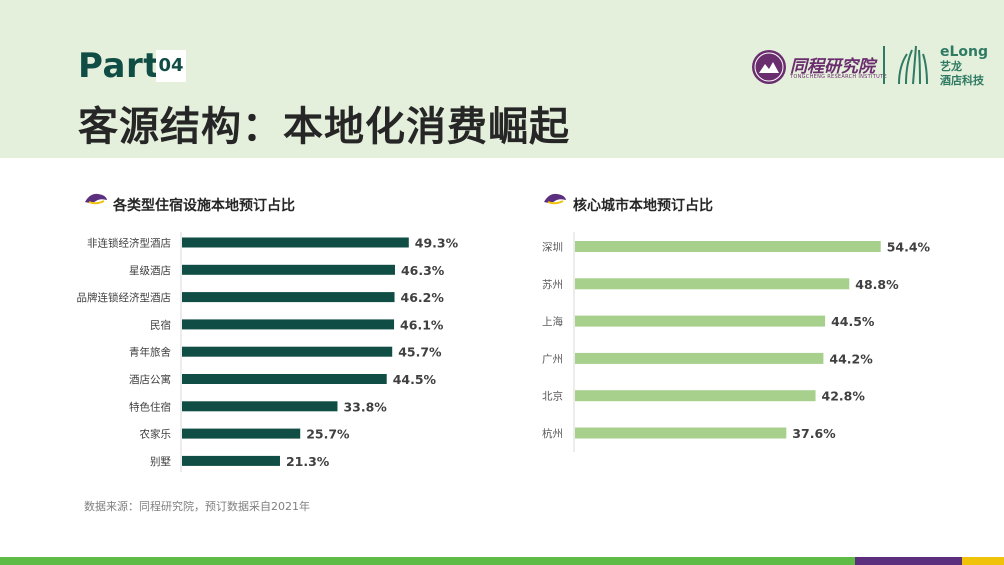 The width and height of the screenshot is (1004, 565). What do you see at coordinates (552, 359) in the screenshot?
I see `chart2-category-label: 广州` at bounding box center [552, 359].